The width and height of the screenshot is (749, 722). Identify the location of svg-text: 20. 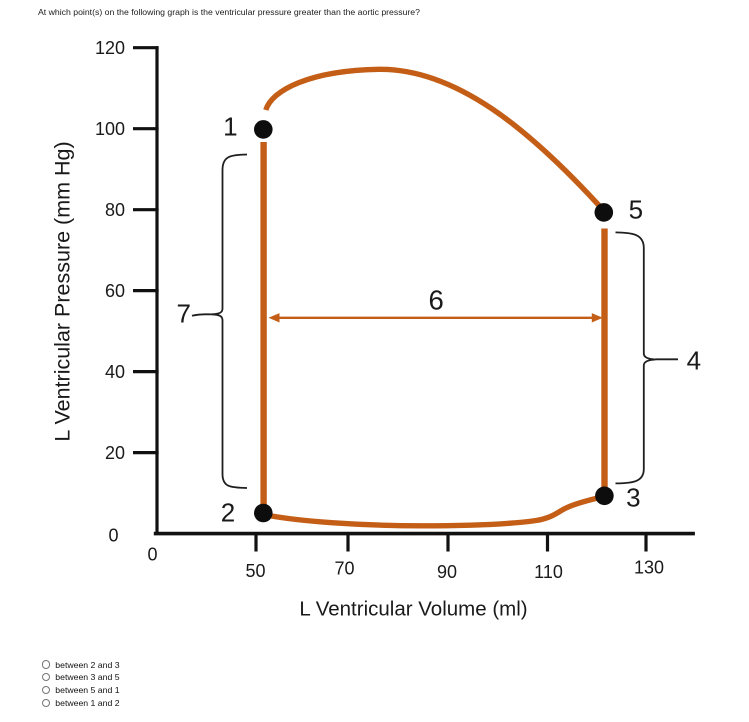
(115, 453).